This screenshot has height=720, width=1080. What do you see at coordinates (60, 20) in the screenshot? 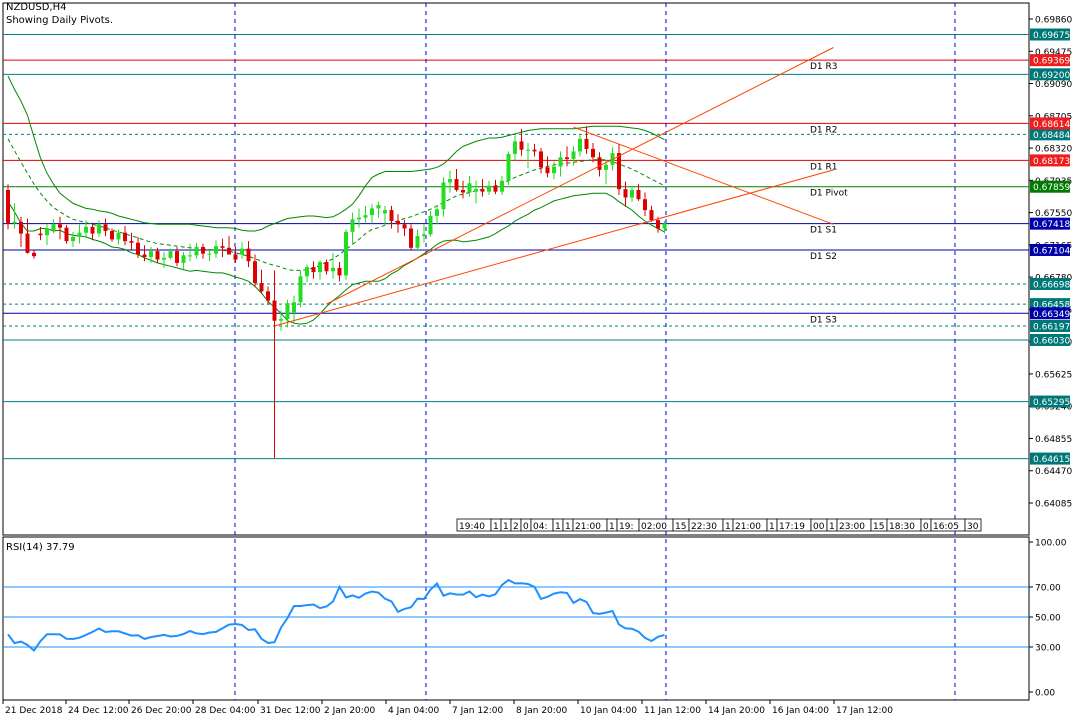
I see `indicator-note: Showing Daily Pivots.` at bounding box center [60, 20].